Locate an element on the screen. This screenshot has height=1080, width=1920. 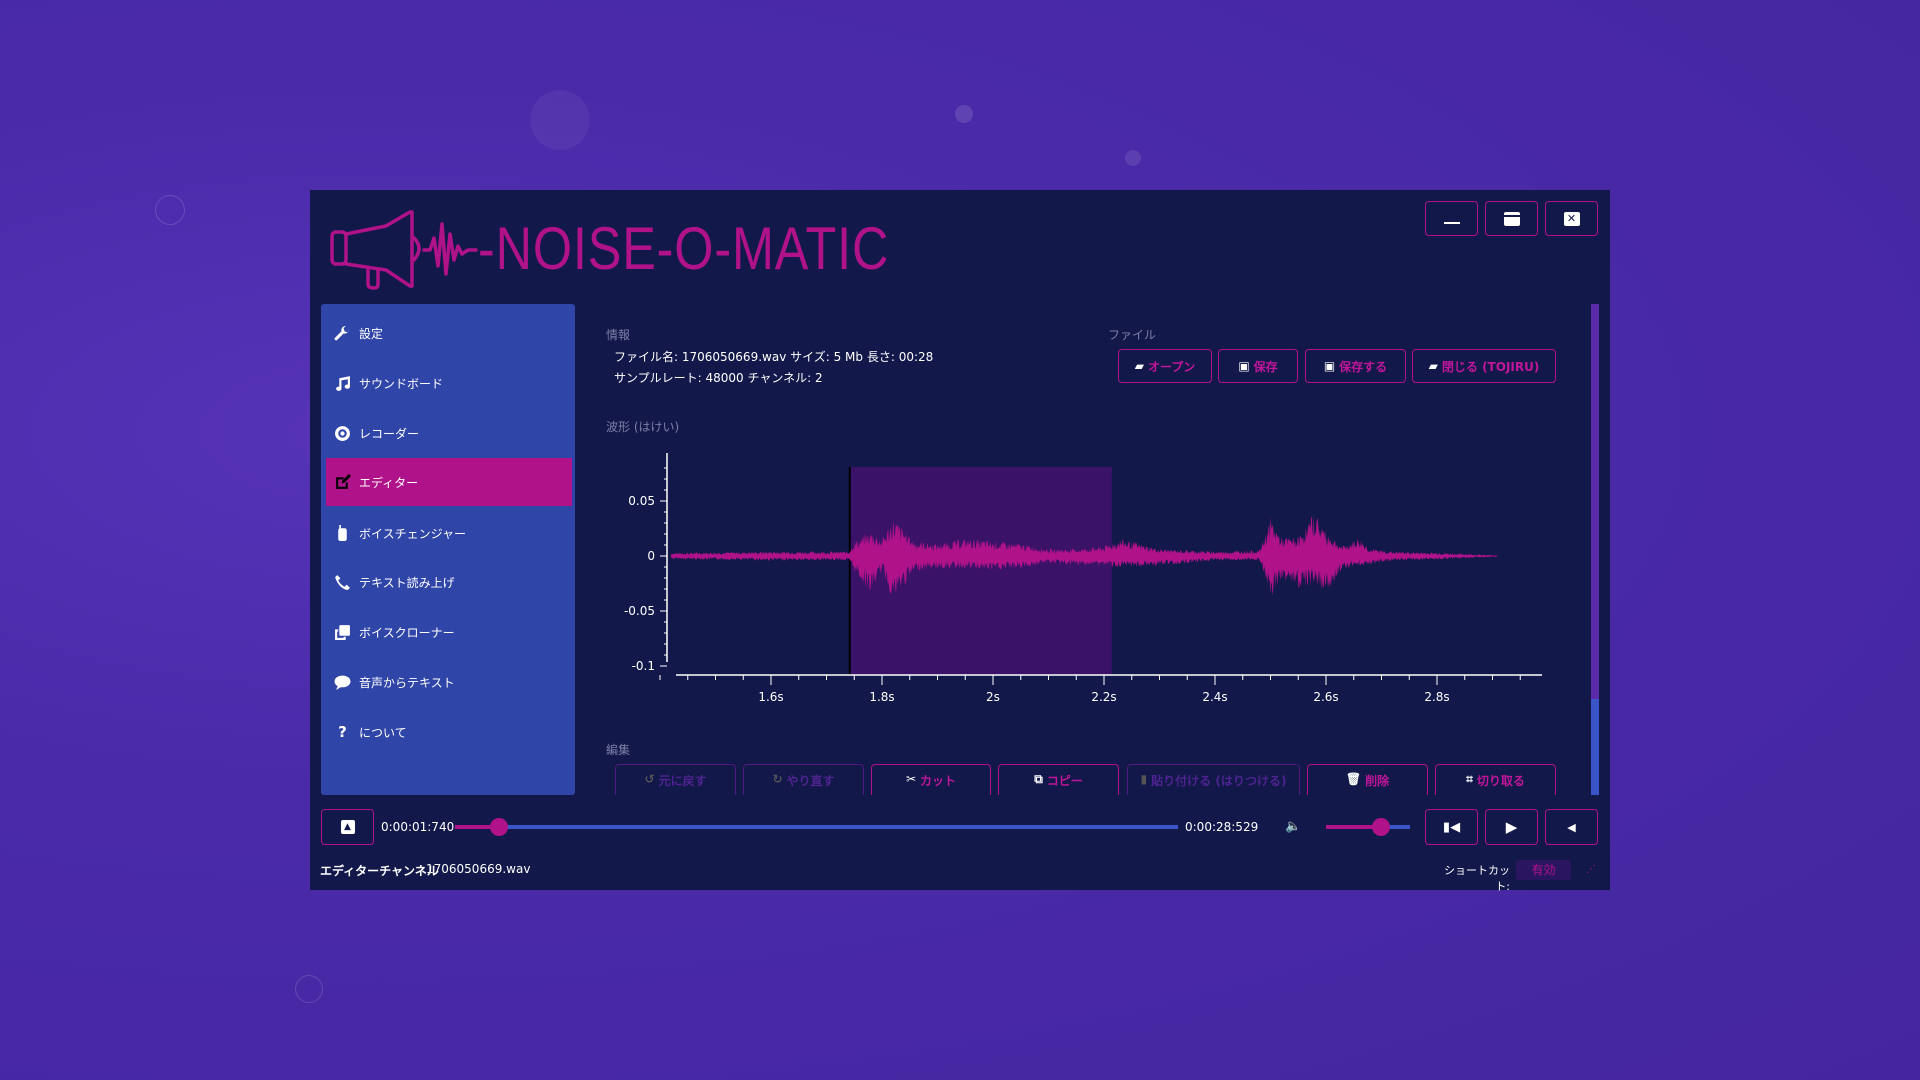
seek-handle is located at coordinates (499, 827).